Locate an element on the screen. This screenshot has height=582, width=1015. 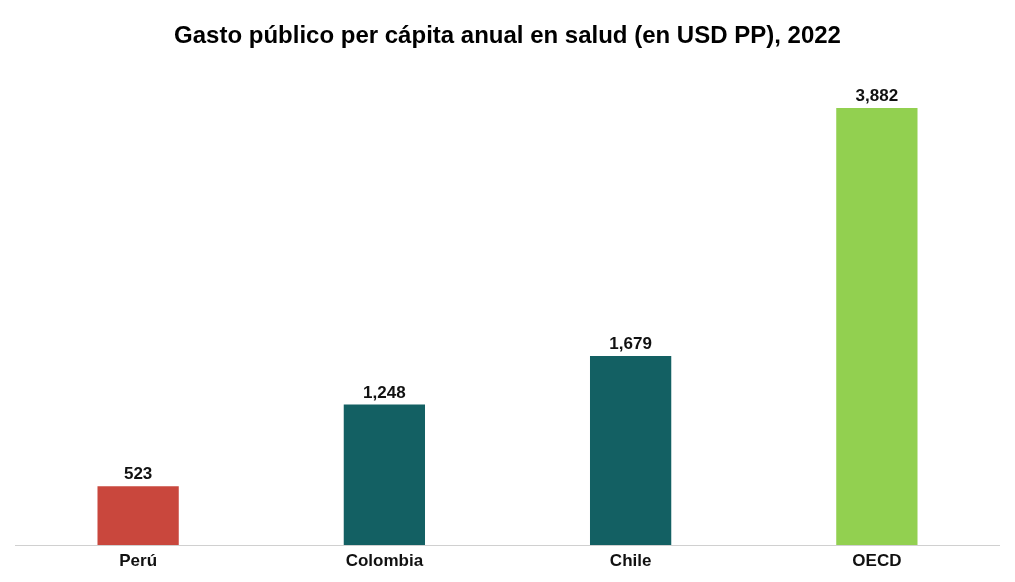
data-label: 523 is located at coordinates (138, 474).